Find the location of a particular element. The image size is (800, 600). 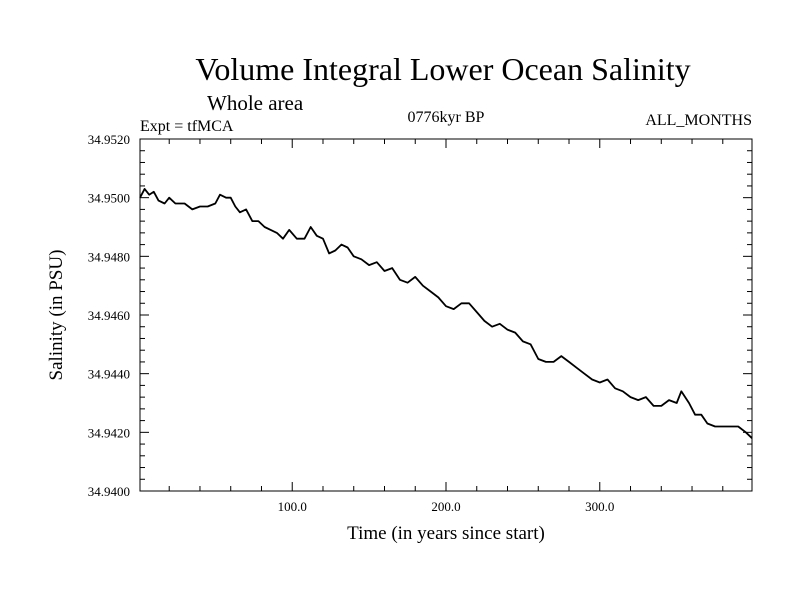

y-tick-label: 34.9460 is located at coordinates (109, 315).